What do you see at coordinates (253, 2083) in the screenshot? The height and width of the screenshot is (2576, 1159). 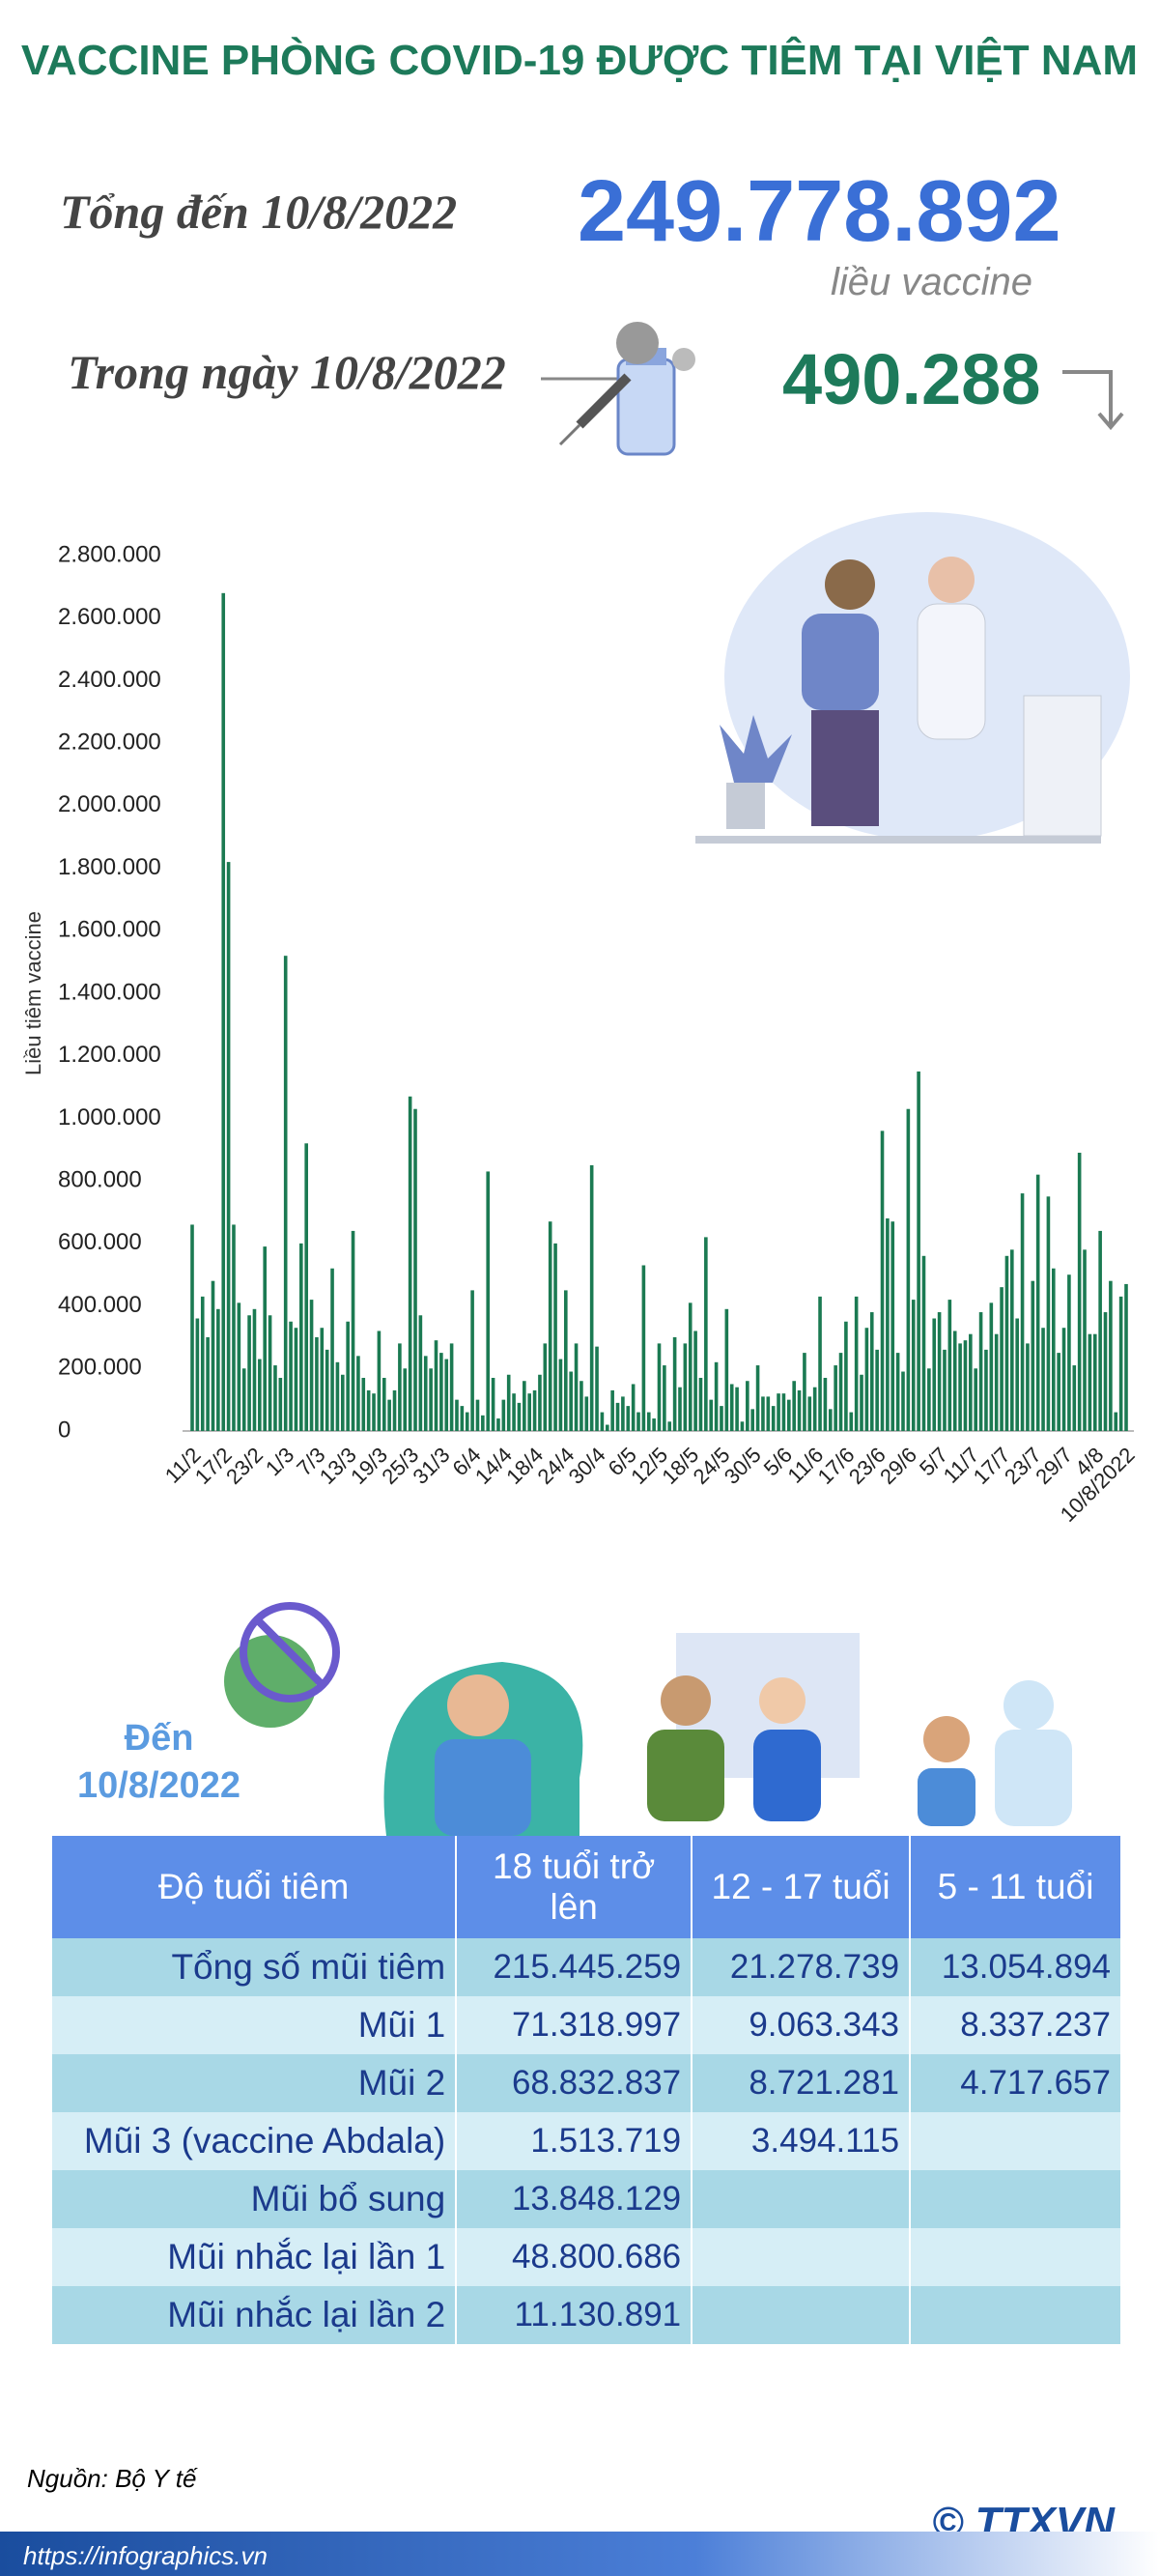 I see `row-label: Mũi 2` at bounding box center [253, 2083].